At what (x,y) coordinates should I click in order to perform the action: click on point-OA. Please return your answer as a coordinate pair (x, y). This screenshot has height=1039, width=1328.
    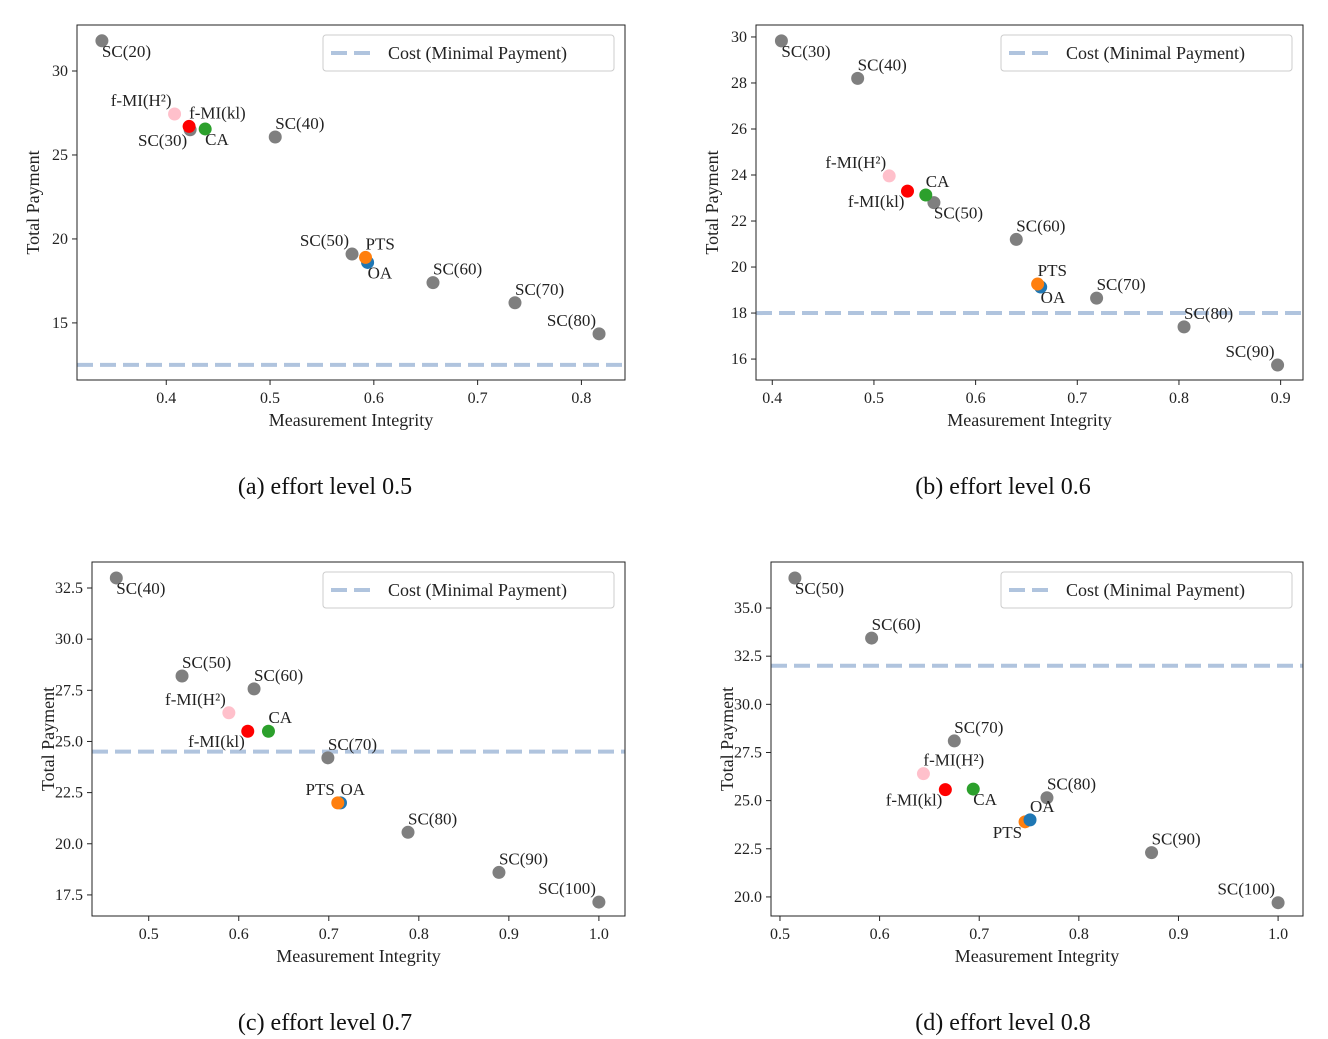
    Looking at the image, I should click on (1030, 820).